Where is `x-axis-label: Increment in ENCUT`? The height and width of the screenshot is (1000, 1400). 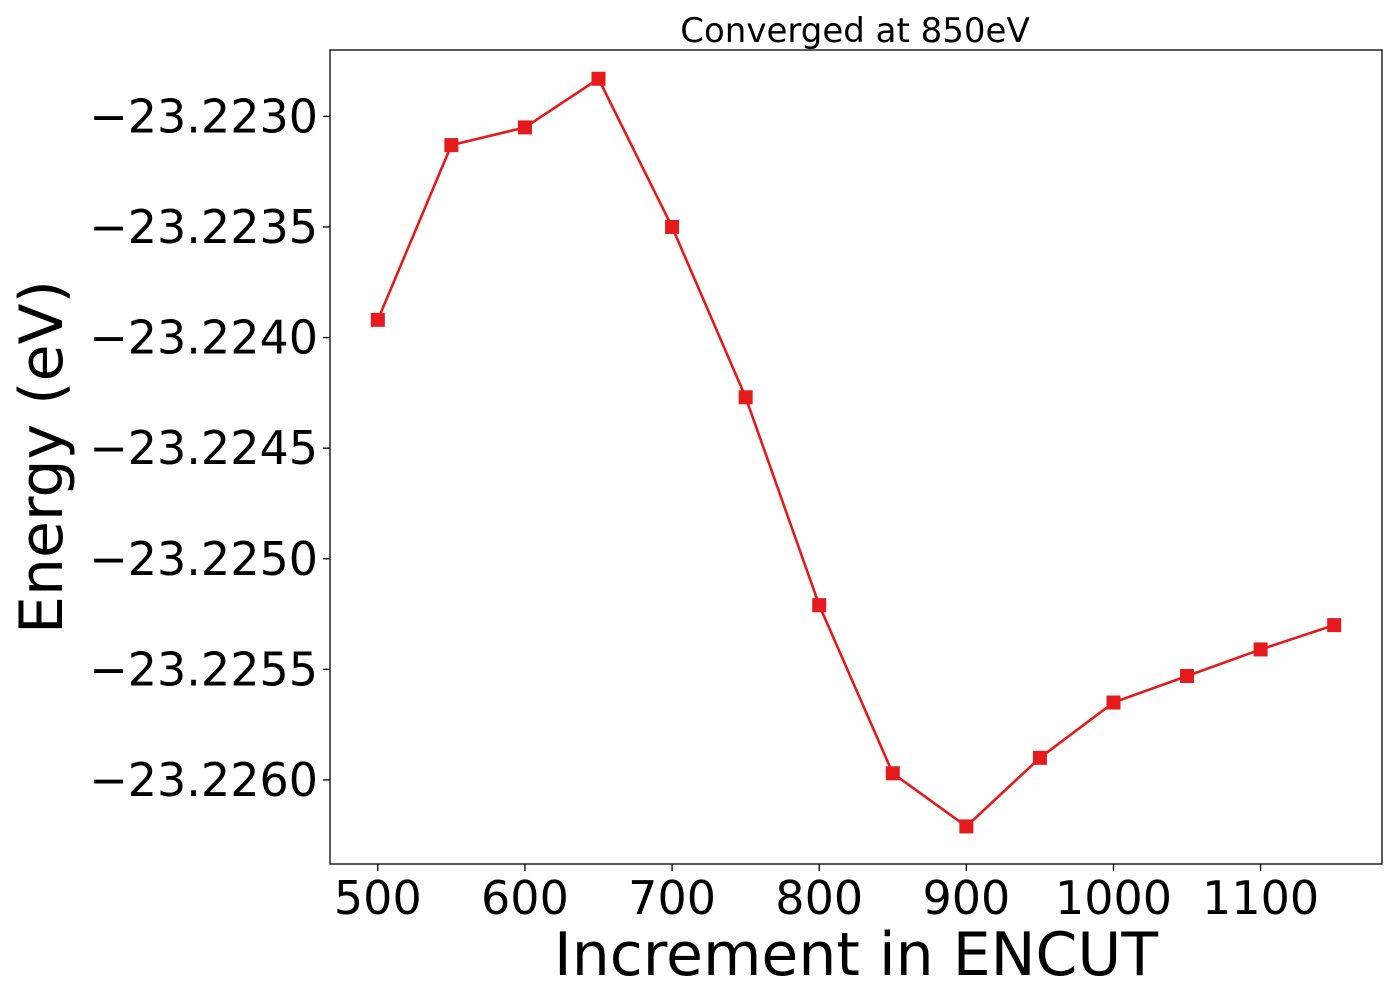
x-axis-label: Increment in ENCUT is located at coordinates (856, 955).